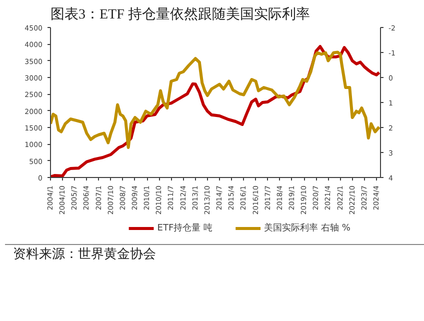  What do you see at coordinates (180, 14) in the screenshot?
I see `chart-title: 图表3：ETF 持仓量依然跟随美国实际利率` at bounding box center [180, 14].